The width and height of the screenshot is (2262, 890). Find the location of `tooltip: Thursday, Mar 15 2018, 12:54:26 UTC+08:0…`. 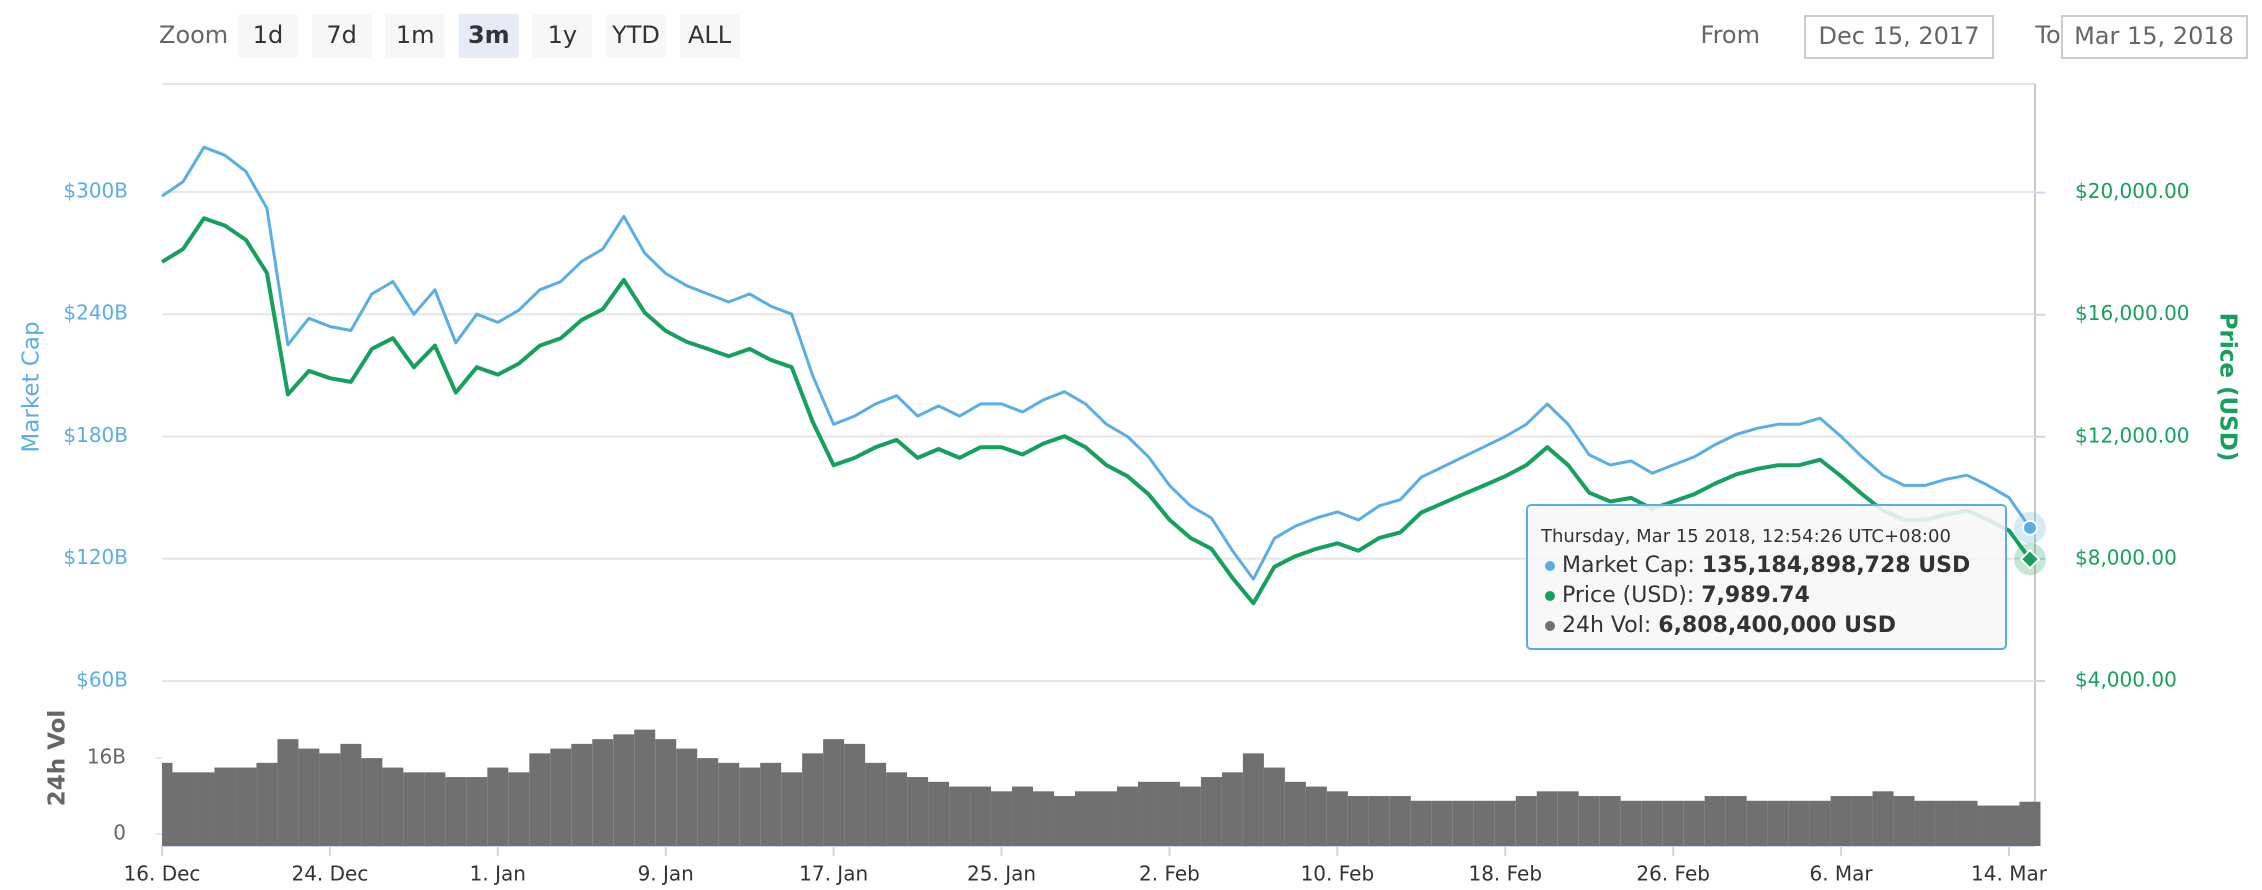

tooltip: Thursday, Mar 15 2018, 12:54:26 UTC+08:0… is located at coordinates (1766, 577).